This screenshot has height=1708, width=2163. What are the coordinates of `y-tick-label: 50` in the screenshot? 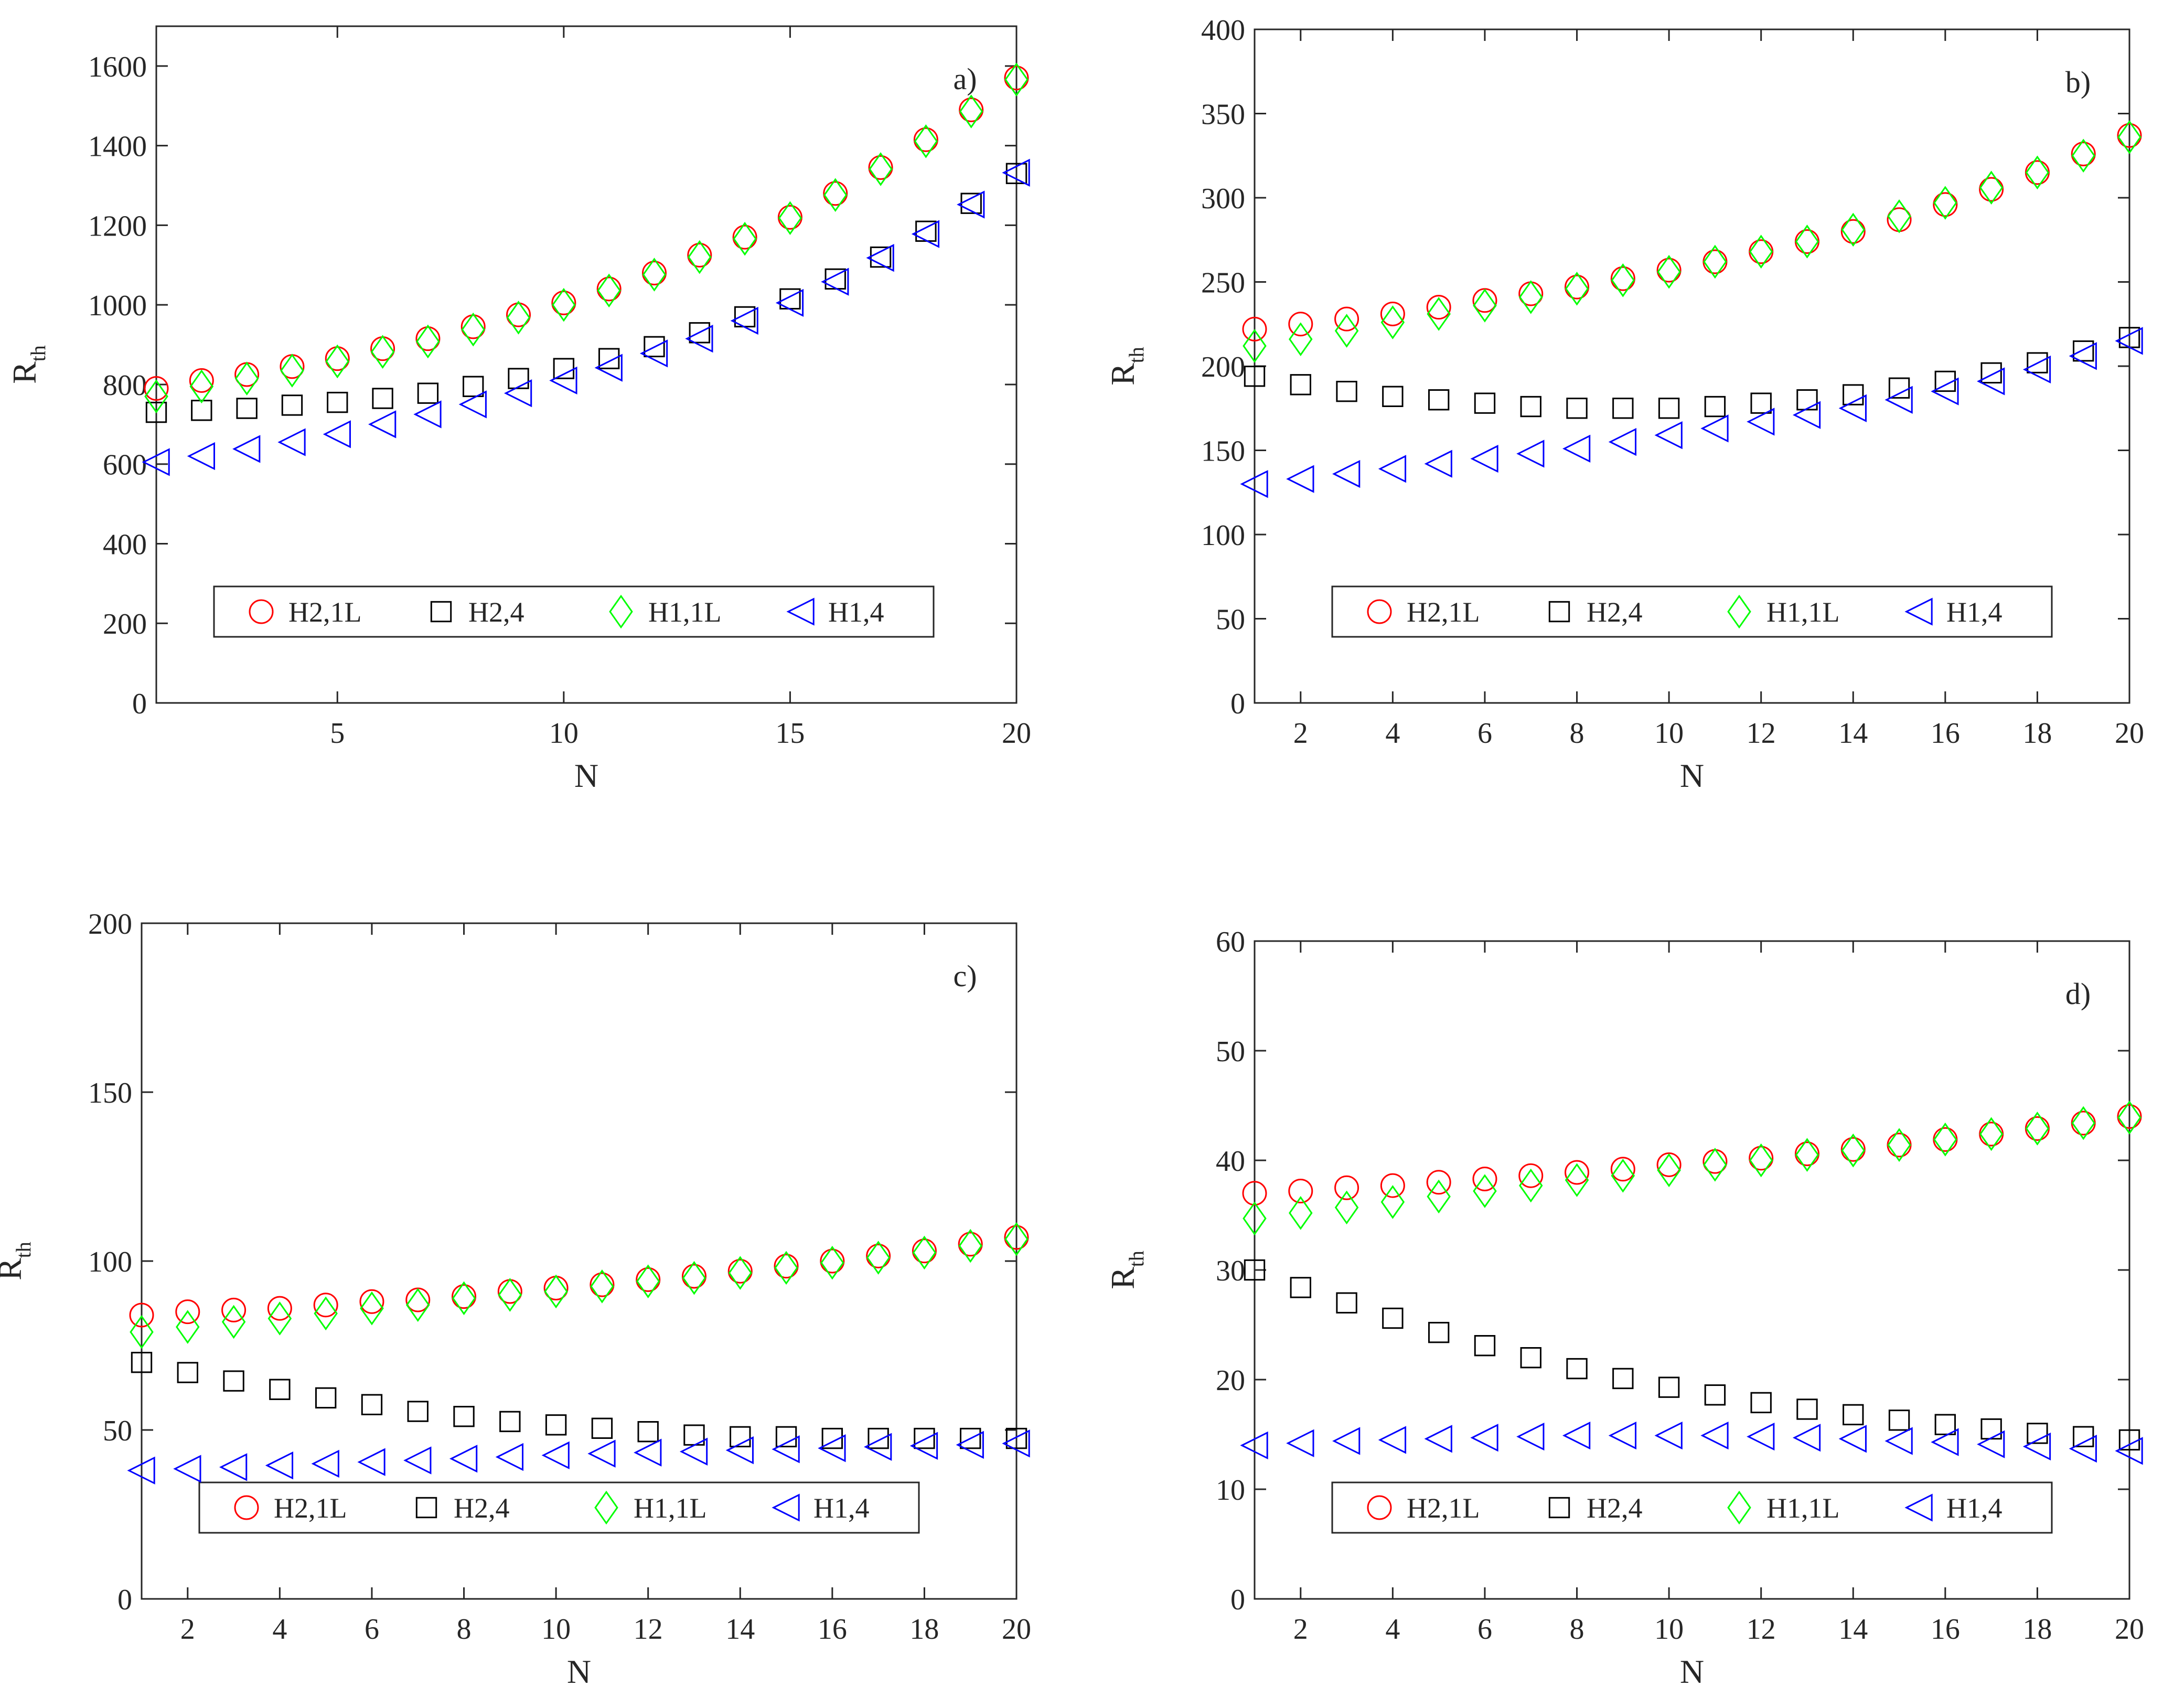 It's located at (1230, 620).